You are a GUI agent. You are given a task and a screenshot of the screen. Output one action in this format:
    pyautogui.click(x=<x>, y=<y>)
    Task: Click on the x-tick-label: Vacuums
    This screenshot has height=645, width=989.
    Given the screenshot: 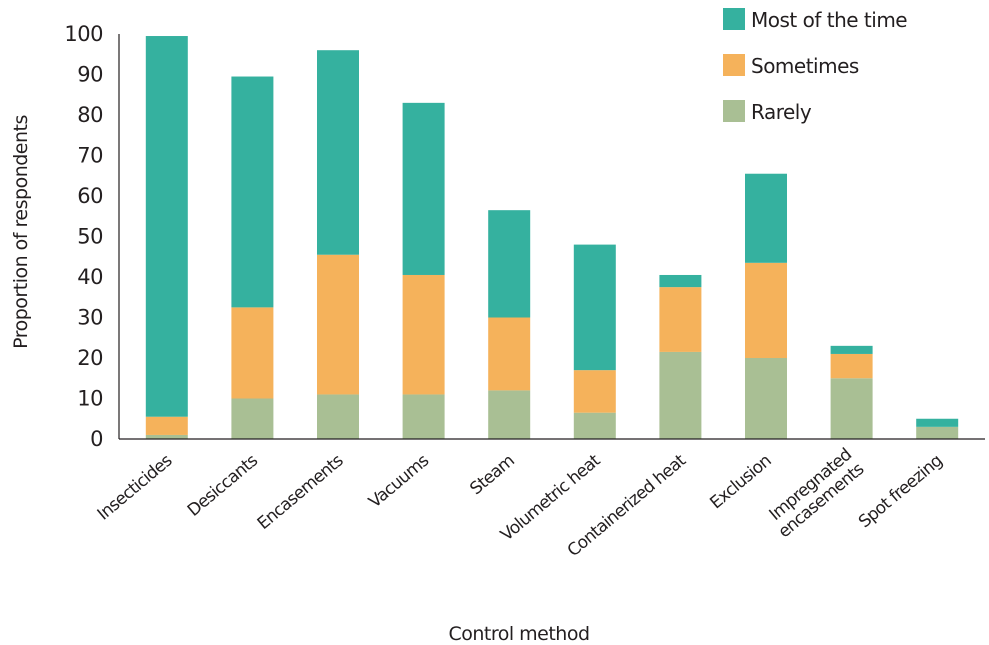 What is the action you would take?
    pyautogui.click(x=399, y=482)
    